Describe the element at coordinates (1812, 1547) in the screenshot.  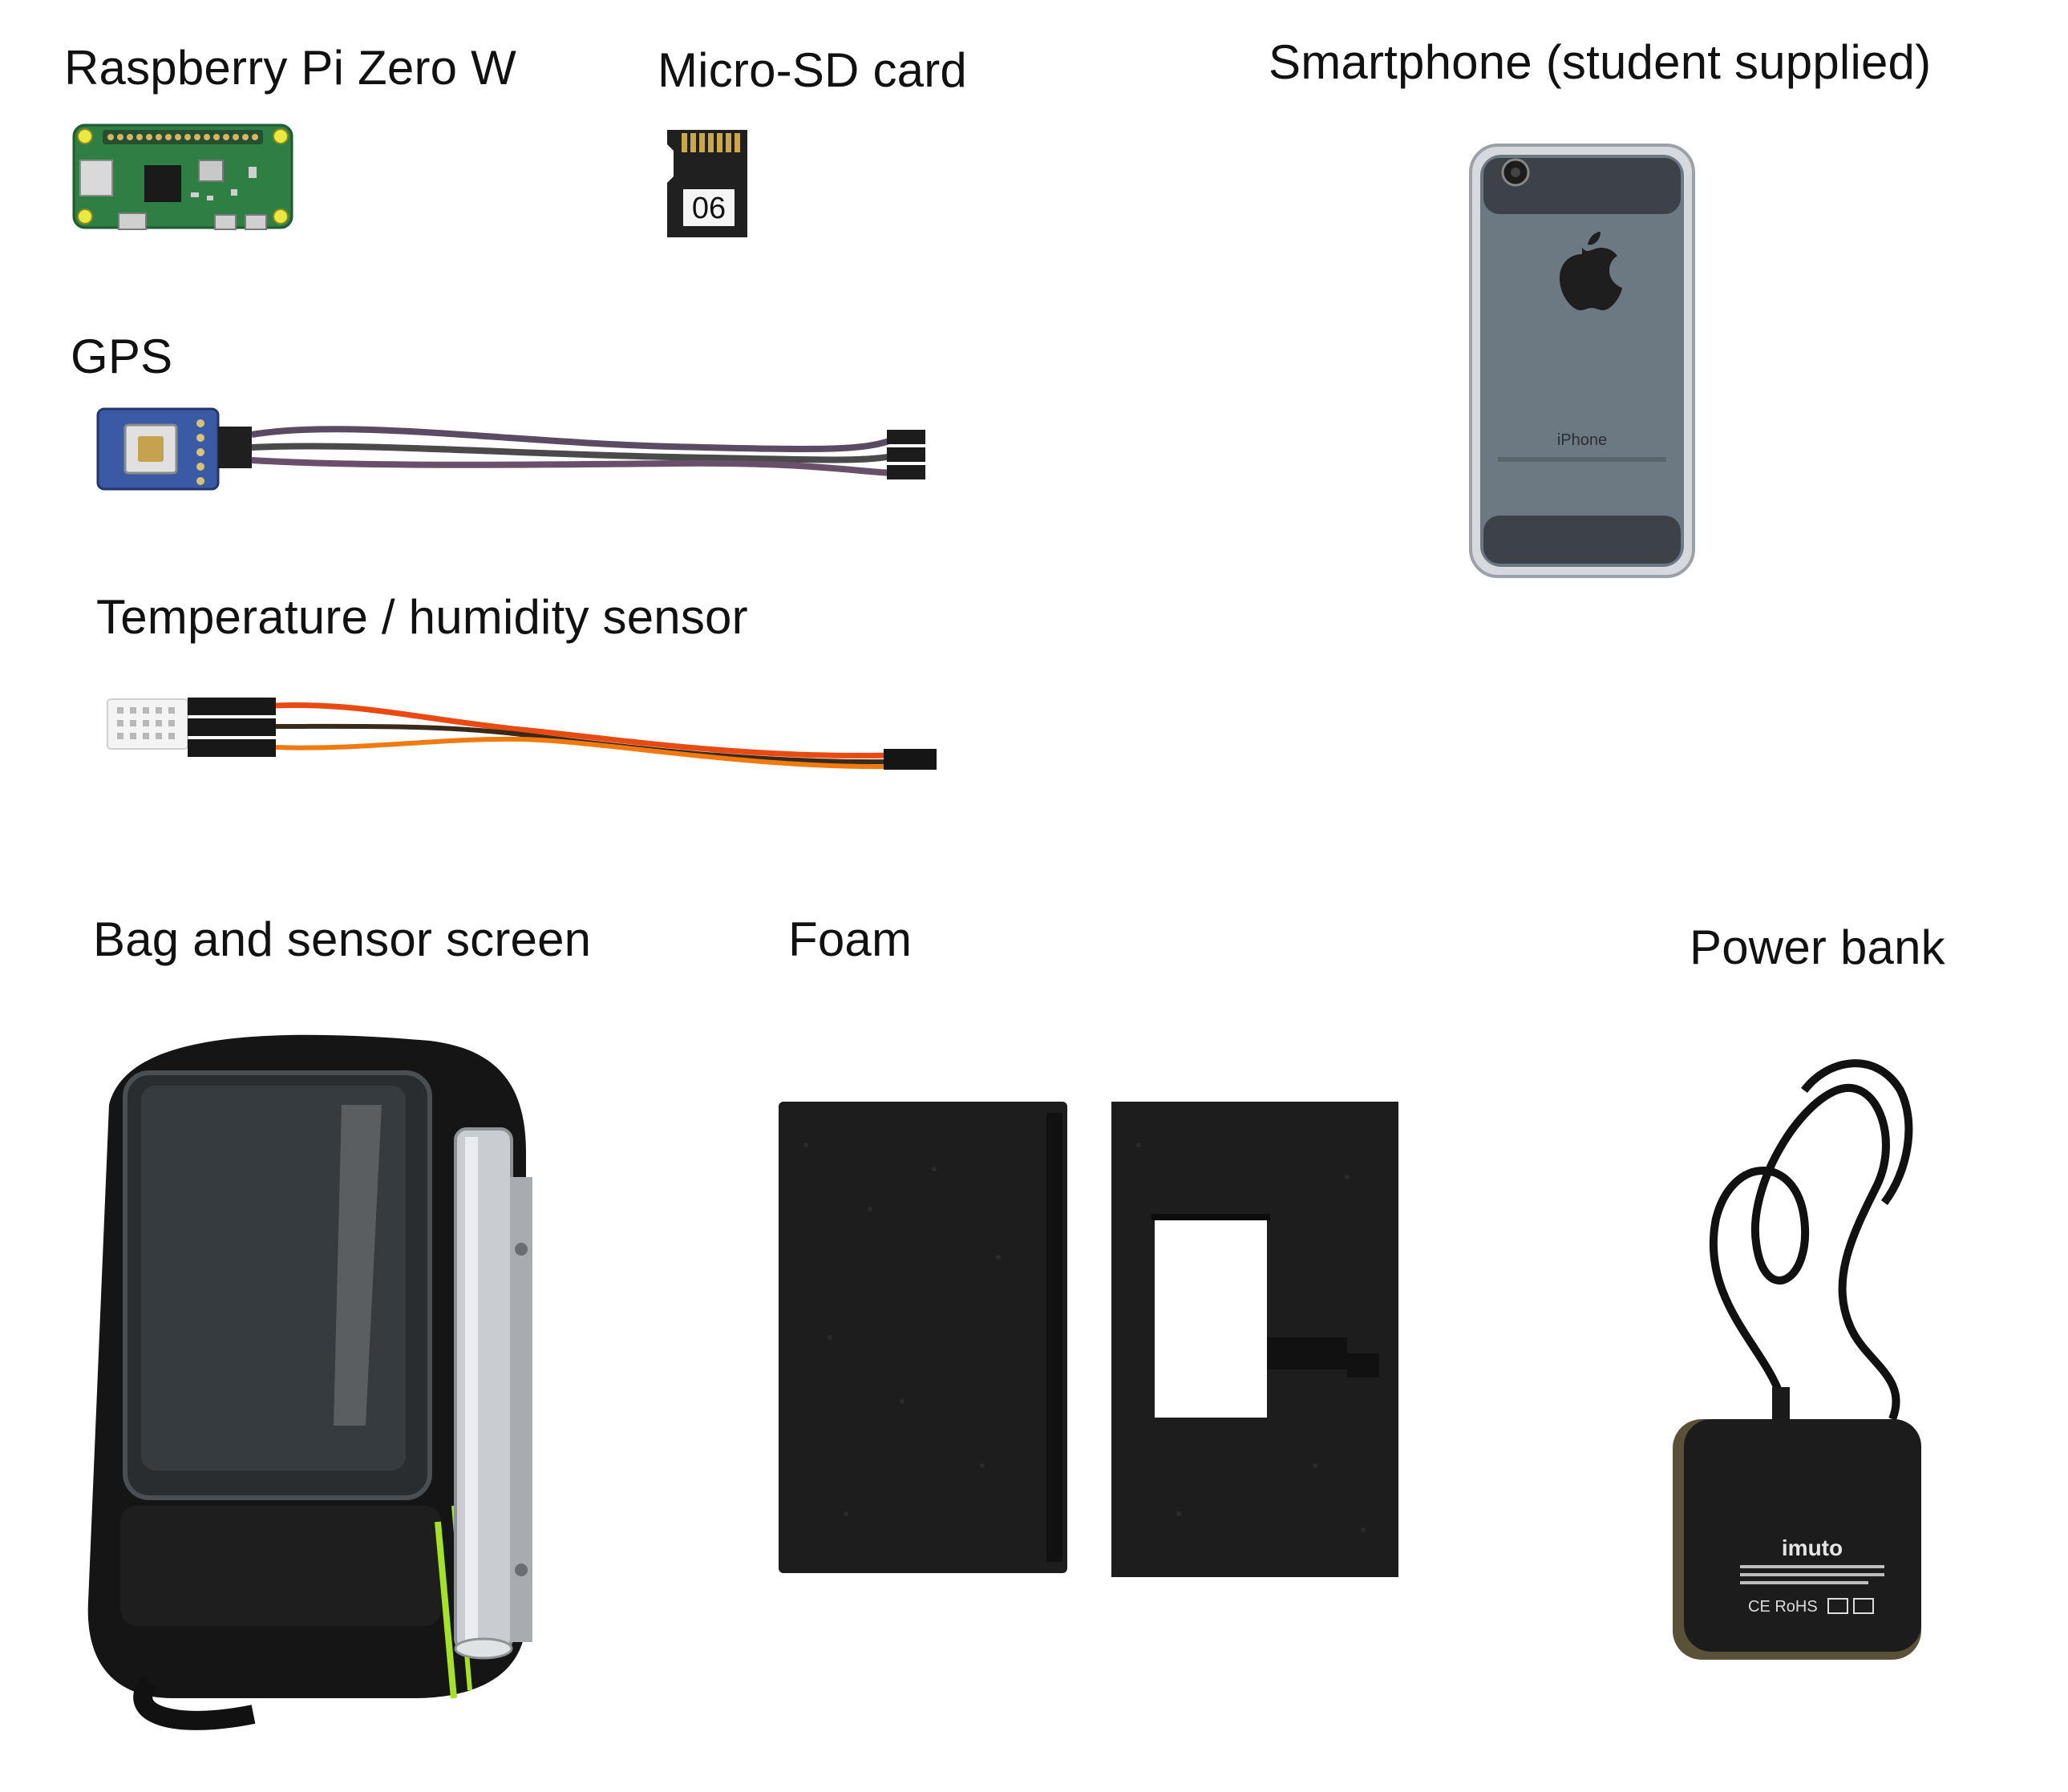
I see `power-bank-brand: imuto` at that location.